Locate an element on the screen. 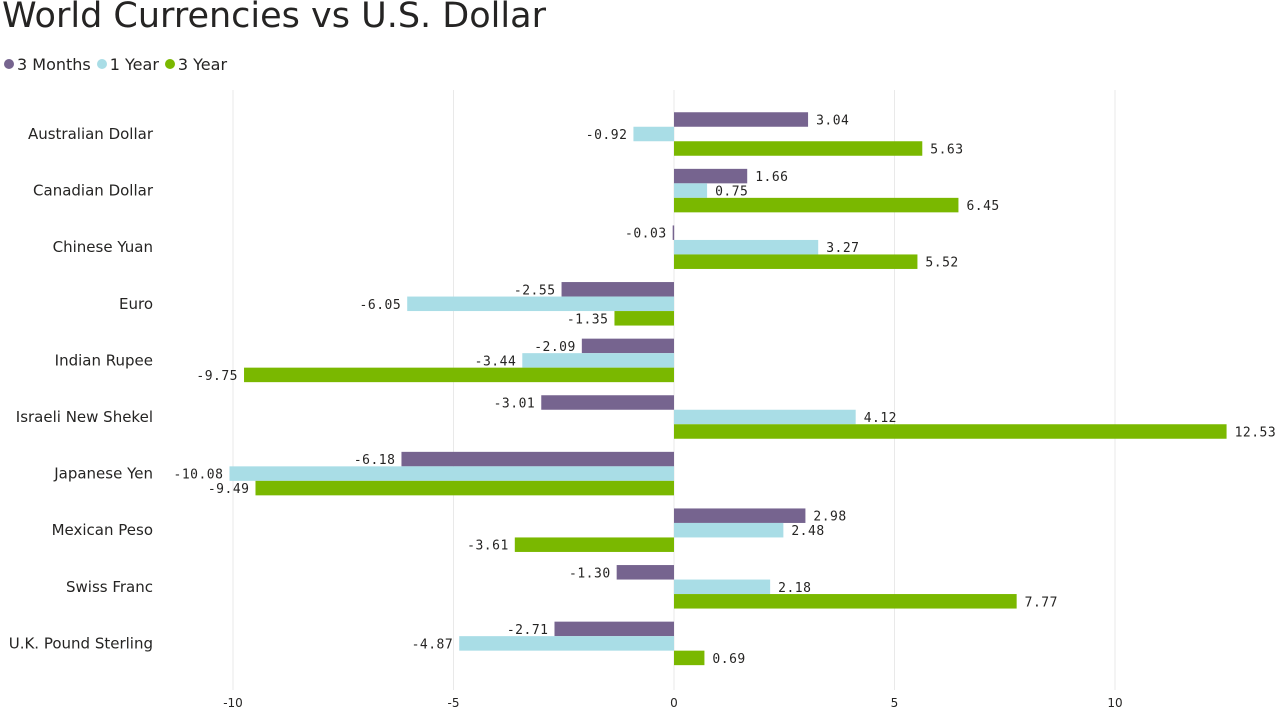  data-label: -6.18 is located at coordinates (375, 460).